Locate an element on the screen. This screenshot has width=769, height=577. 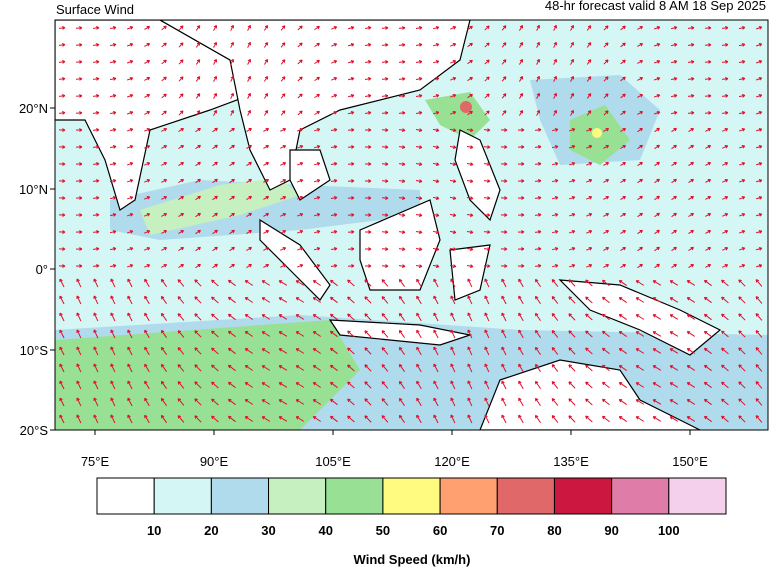
lon-label: 90°E is located at coordinates (214, 461).